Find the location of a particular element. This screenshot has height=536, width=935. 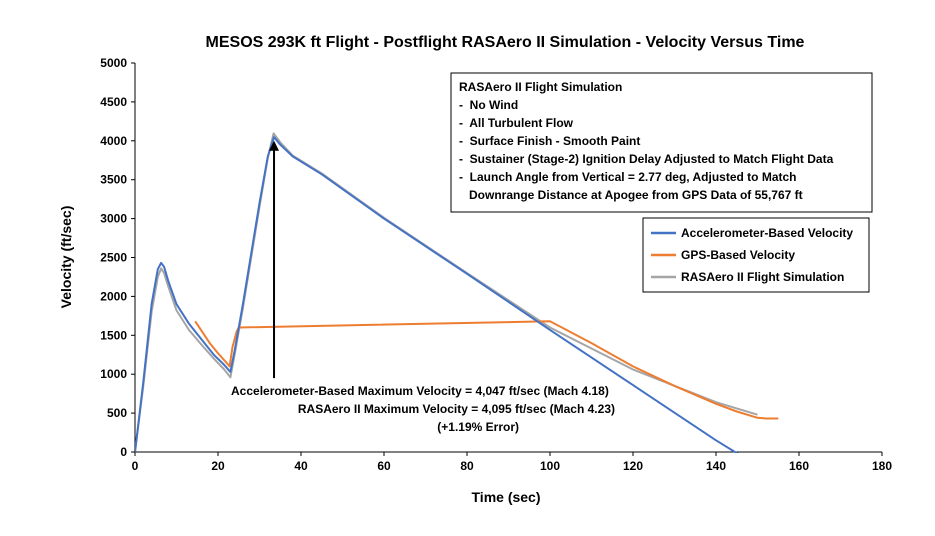

x-tick-label: 80 is located at coordinates (467, 466).